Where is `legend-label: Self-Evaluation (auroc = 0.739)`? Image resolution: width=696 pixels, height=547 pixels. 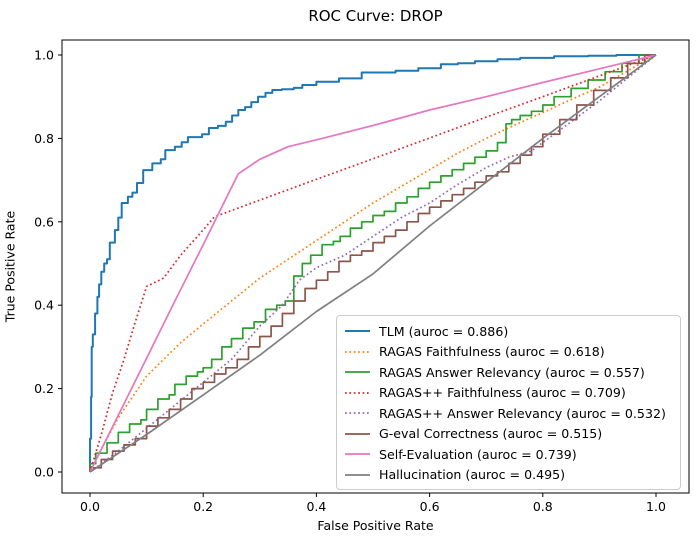 legend-label: Self-Evaluation (auroc = 0.739) is located at coordinates (478, 454).